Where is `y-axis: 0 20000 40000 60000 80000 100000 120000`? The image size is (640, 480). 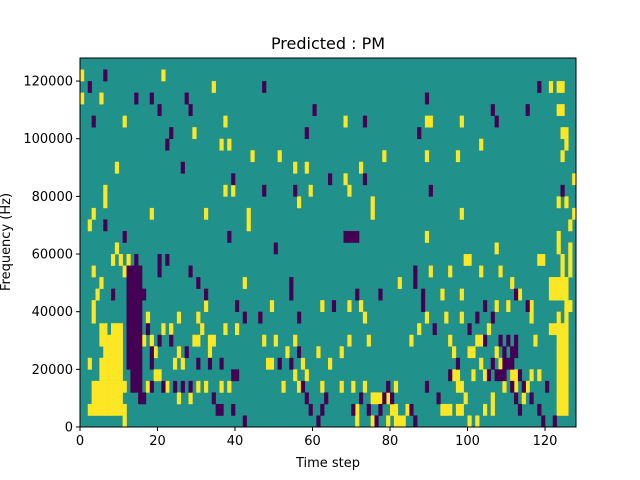 y-axis: 0 20000 40000 60000 80000 100000 120000 is located at coordinates (51, 255).